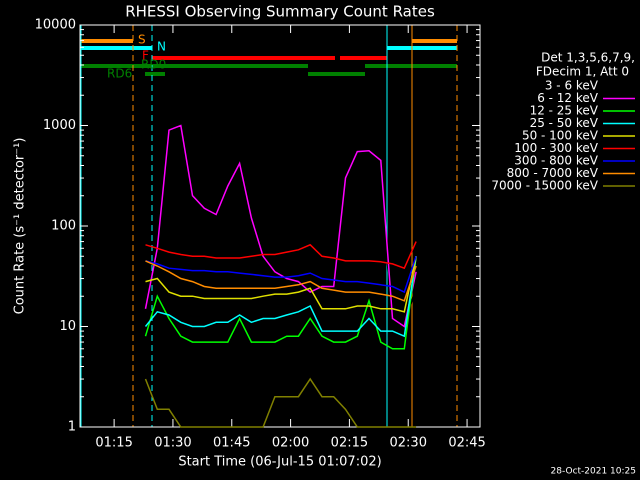 The width and height of the screenshot is (640, 480). Describe the element at coordinates (55, 25) in the screenshot. I see `y-tick-label: 10000` at that location.